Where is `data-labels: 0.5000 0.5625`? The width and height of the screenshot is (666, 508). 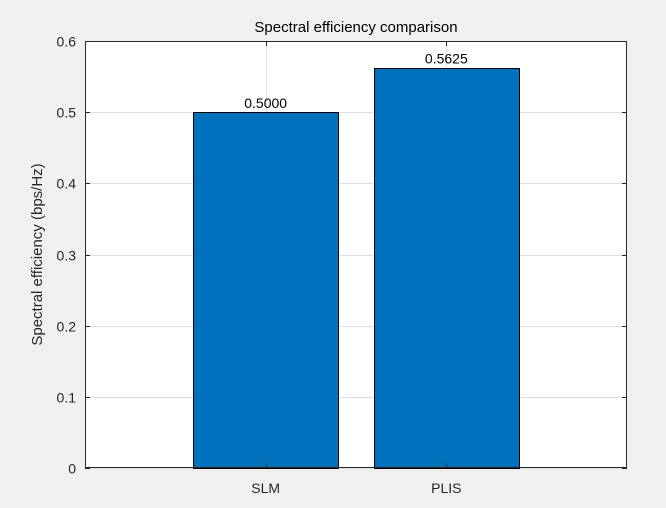
data-labels: 0.5000 0.5625 is located at coordinates (356, 81).